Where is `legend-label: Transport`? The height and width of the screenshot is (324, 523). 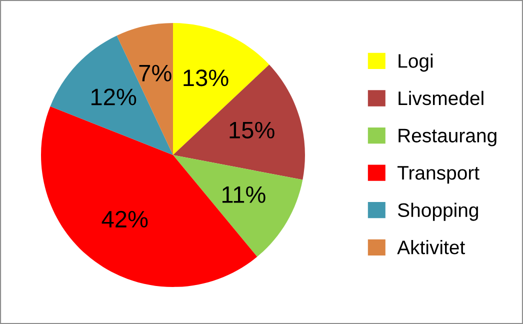 legend-label: Transport is located at coordinates (439, 175).